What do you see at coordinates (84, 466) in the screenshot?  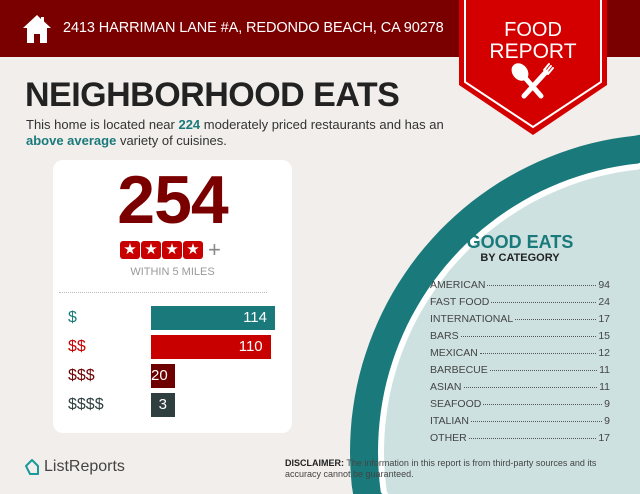 I see `logo-text: ListReports` at bounding box center [84, 466].